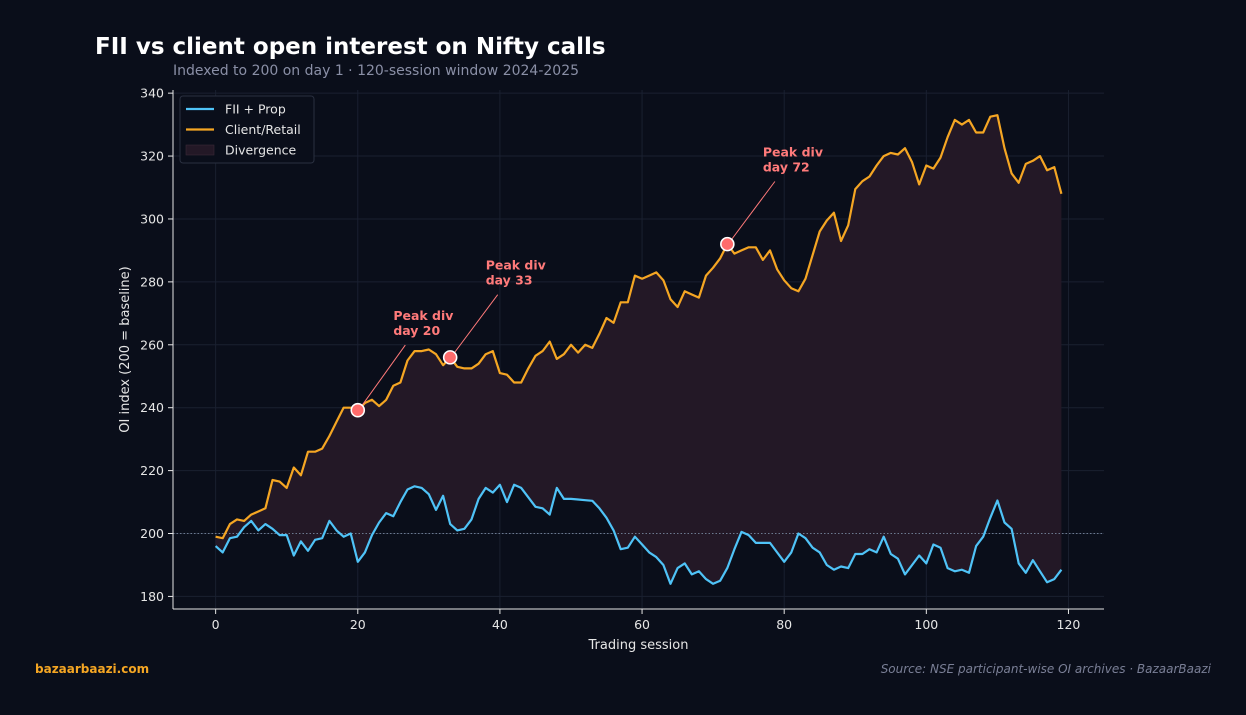 The height and width of the screenshot is (715, 1246). I want to click on legend-divergence: Divergence, so click(241, 150).